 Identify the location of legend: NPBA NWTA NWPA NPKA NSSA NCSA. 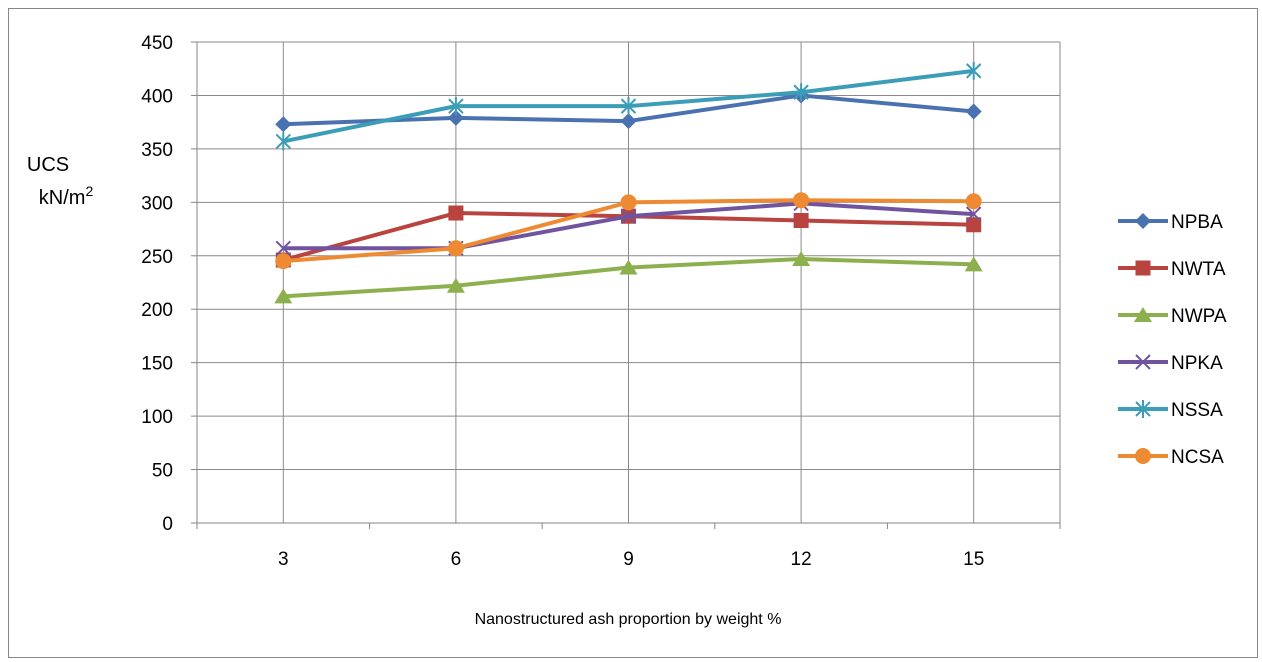
(1172, 340).